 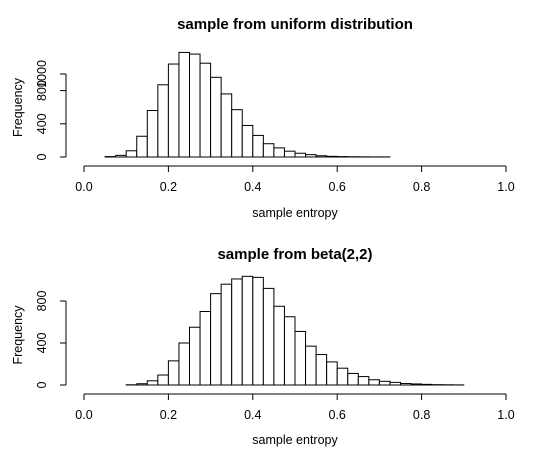 What do you see at coordinates (295, 24) in the screenshot?
I see `chart-title: sample from uniform distribution` at bounding box center [295, 24].